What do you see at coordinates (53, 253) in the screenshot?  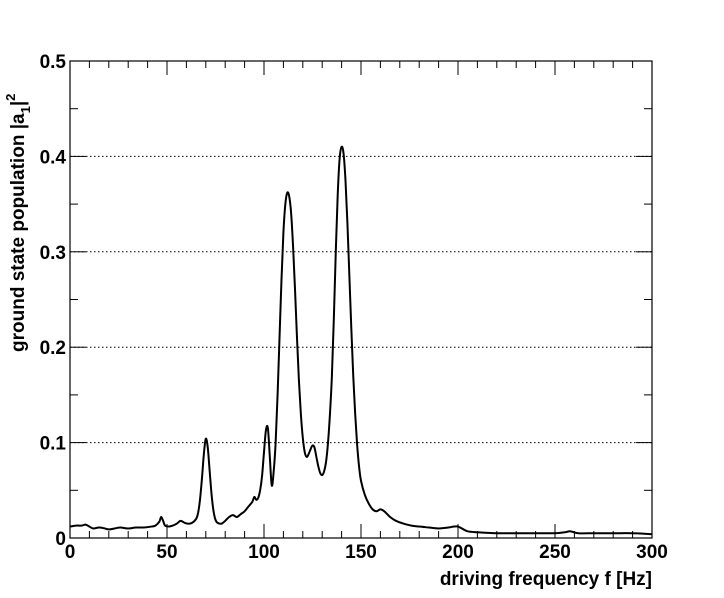 I see `y-tick-label: 0.3` at bounding box center [53, 253].